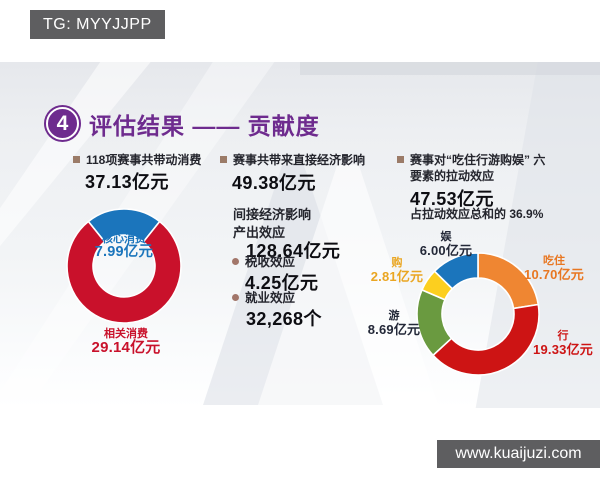 The height and width of the screenshot is (480, 600). I want to click on related-consumption-label: 相关消费 29.14亿元, so click(126, 341).